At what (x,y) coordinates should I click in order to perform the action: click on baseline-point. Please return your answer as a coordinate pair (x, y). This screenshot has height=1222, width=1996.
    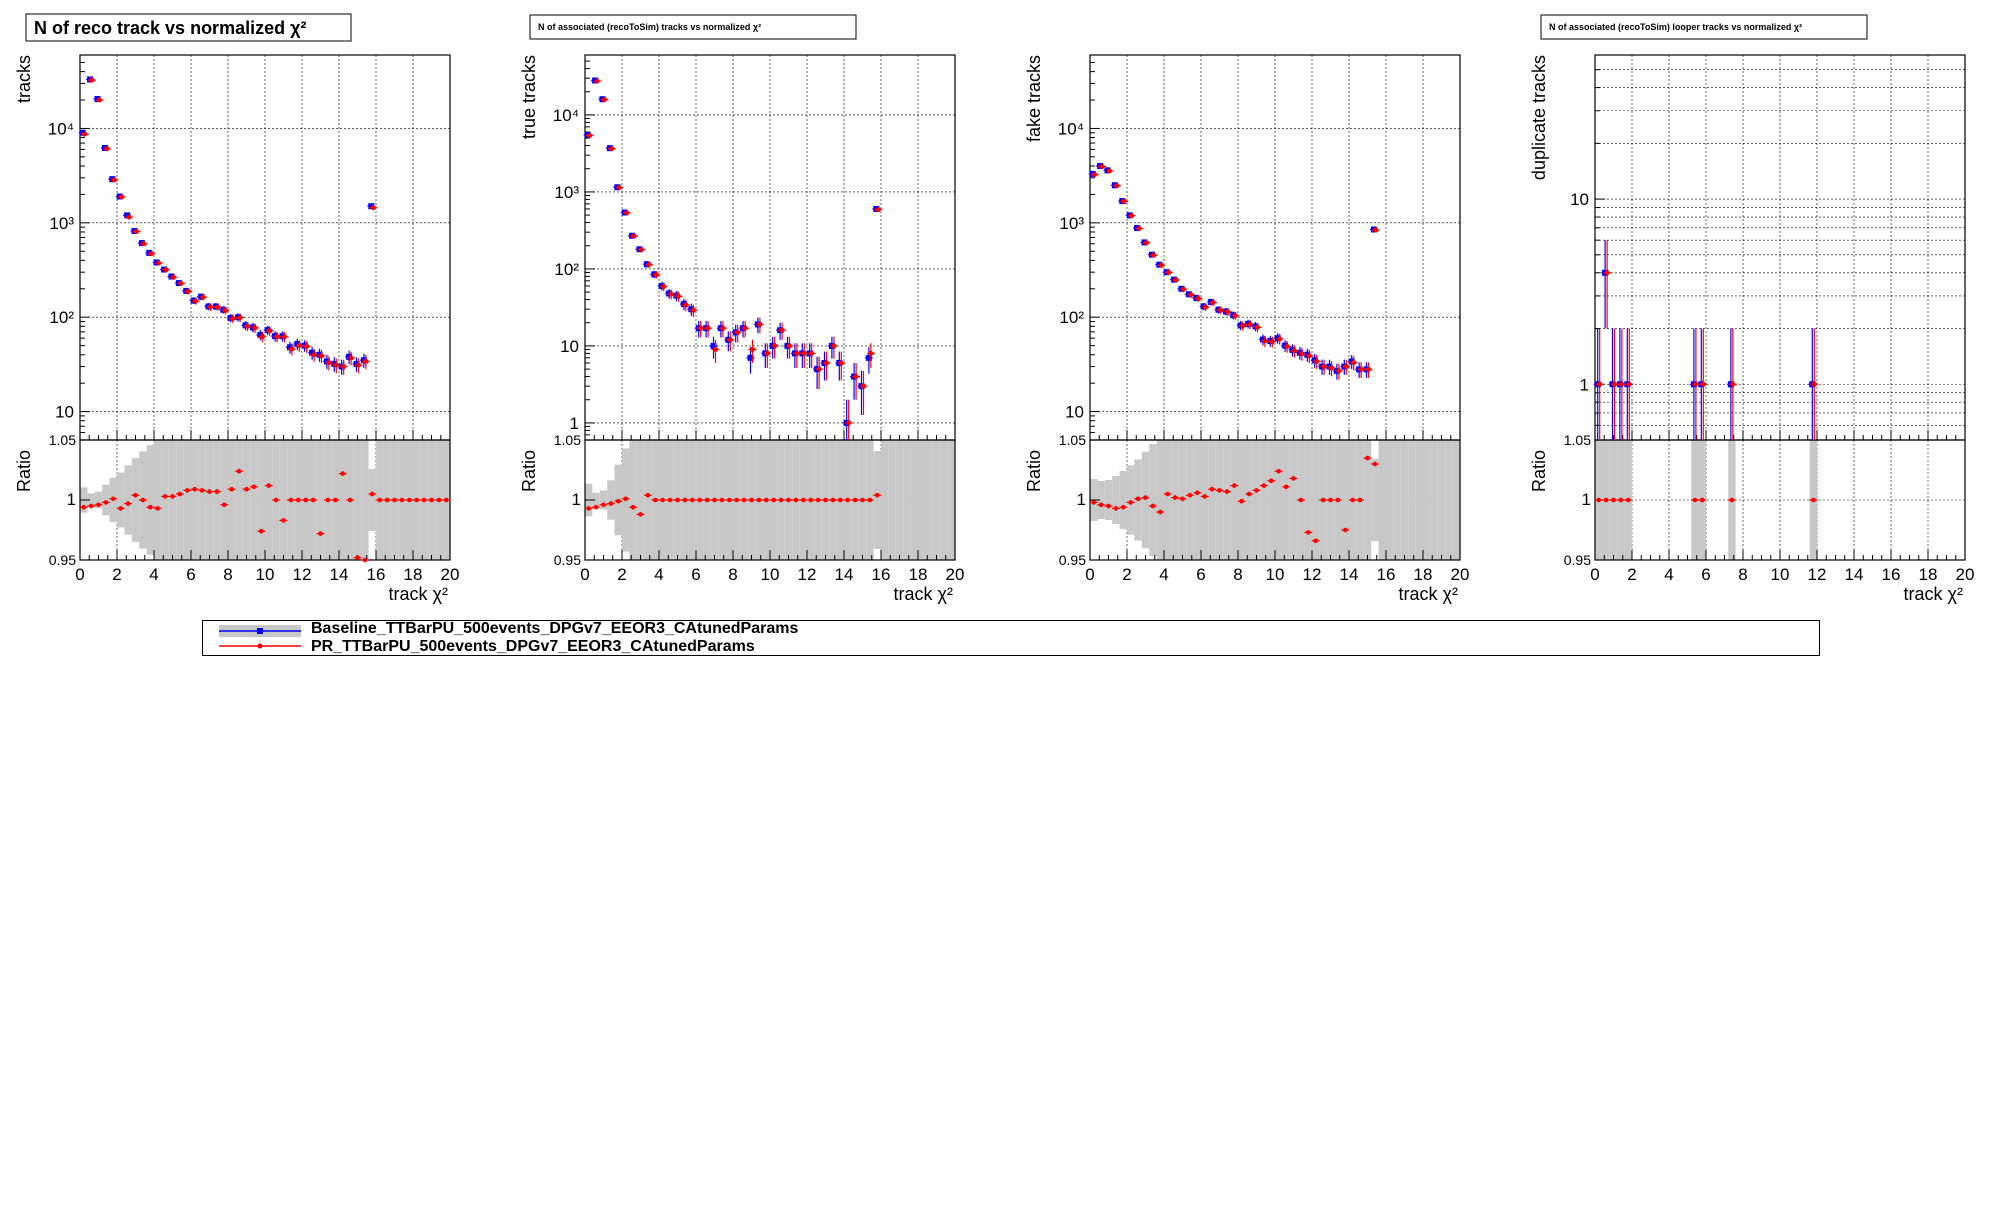
    Looking at the image, I should click on (312, 352).